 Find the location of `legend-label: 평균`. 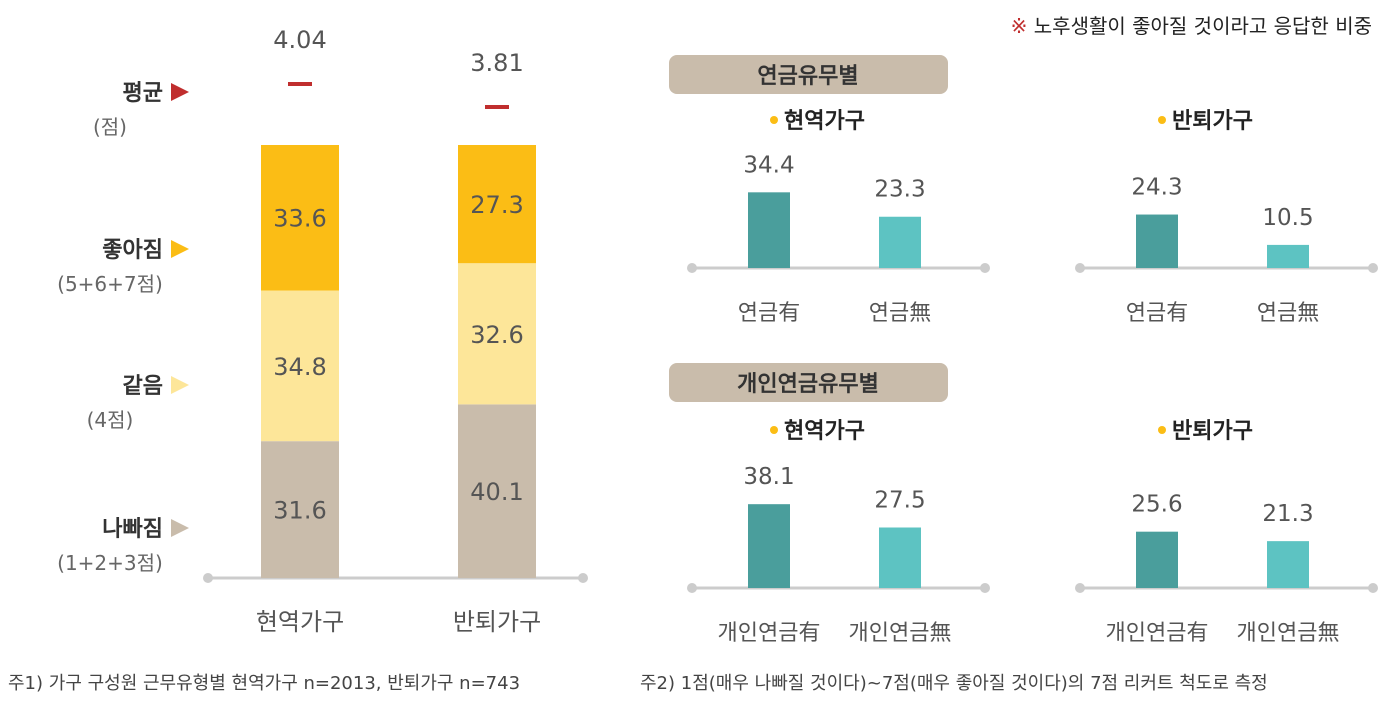

legend-label: 평균 is located at coordinates (143, 93).